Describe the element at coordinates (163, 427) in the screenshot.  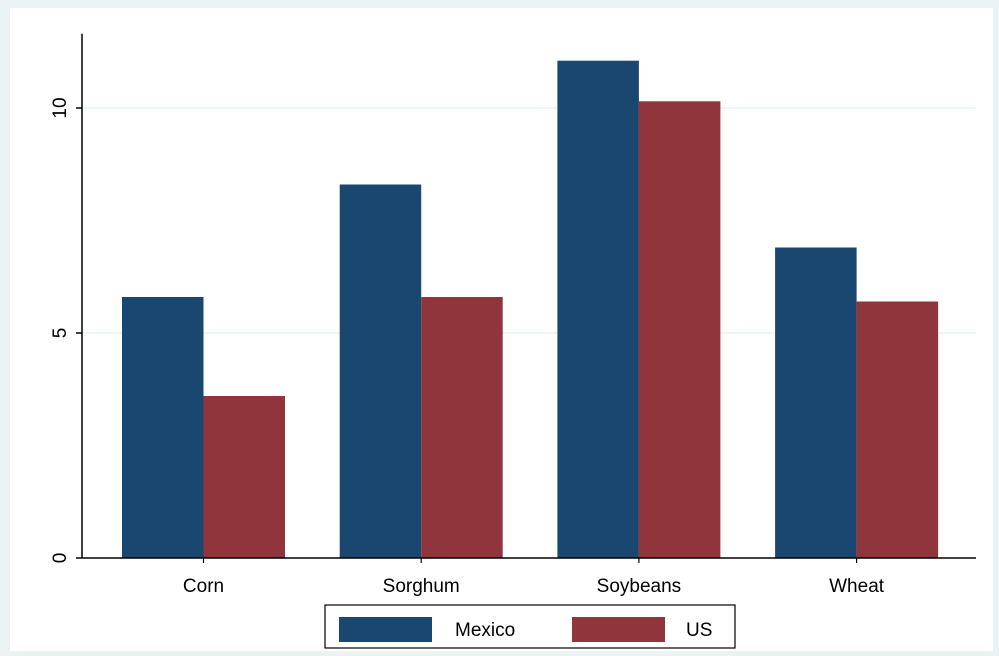
I see `bar-mexico-corn` at that location.